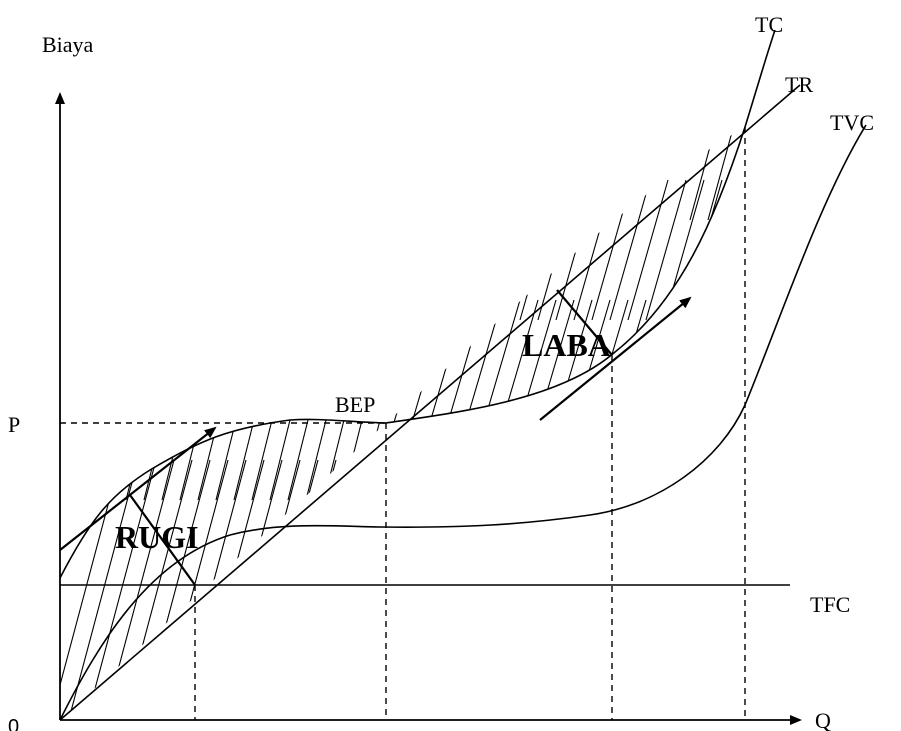 The height and width of the screenshot is (731, 901). I want to click on tvc-label: TVC, so click(852, 122).